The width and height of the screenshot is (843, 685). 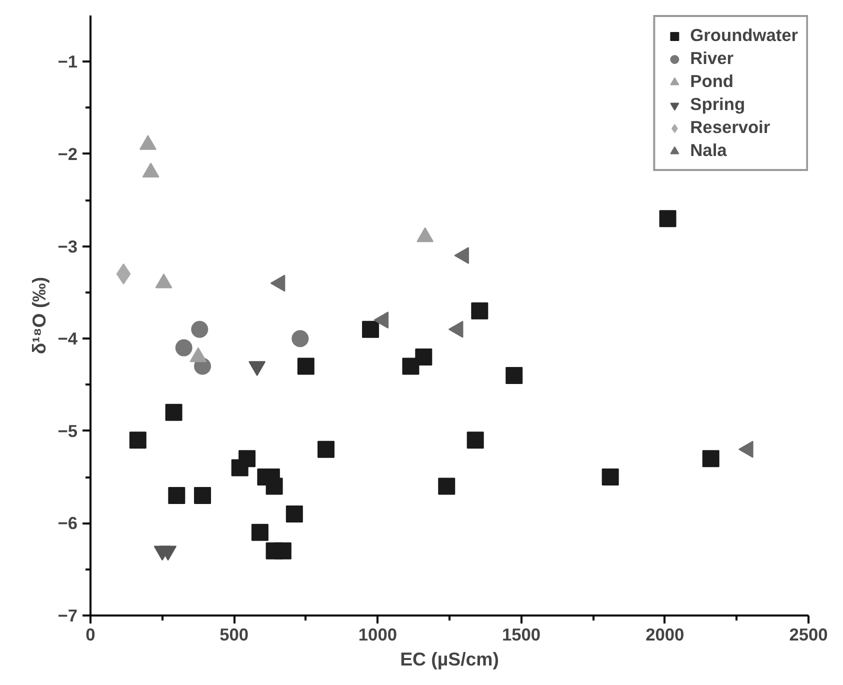 What do you see at coordinates (68, 154) in the screenshot?
I see `y-tick-label: −2` at bounding box center [68, 154].